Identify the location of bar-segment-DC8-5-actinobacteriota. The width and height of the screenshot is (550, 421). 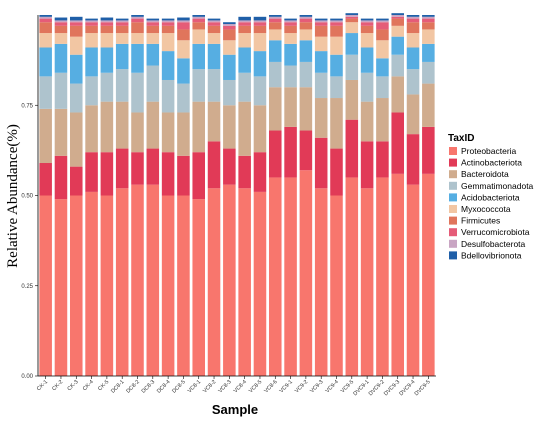
(183, 175).